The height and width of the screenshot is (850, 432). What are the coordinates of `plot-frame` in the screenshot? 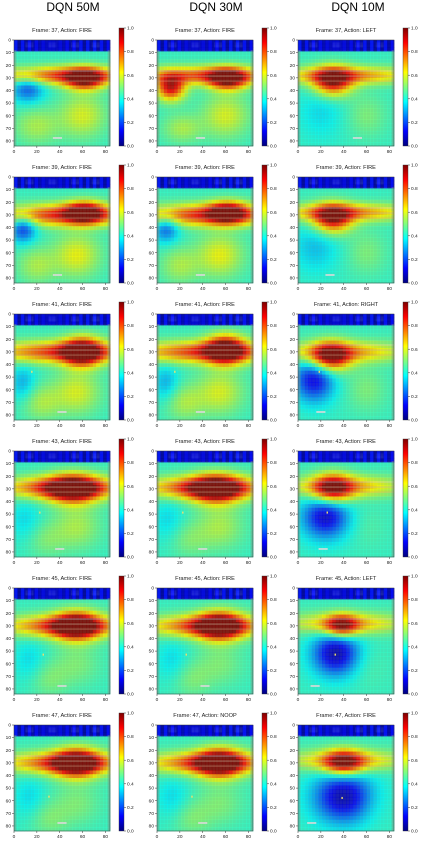 It's located at (205, 230).